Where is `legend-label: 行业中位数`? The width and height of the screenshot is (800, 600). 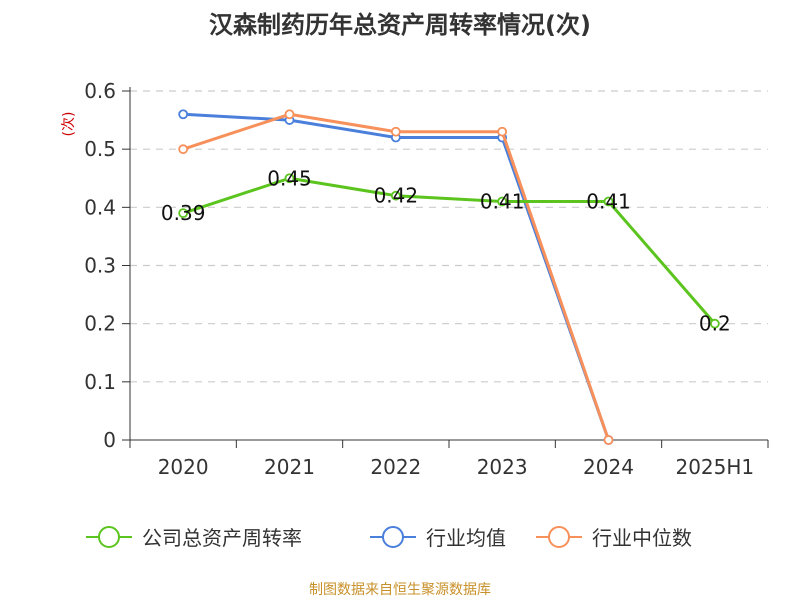 legend-label: 行业中位数 is located at coordinates (642, 538).